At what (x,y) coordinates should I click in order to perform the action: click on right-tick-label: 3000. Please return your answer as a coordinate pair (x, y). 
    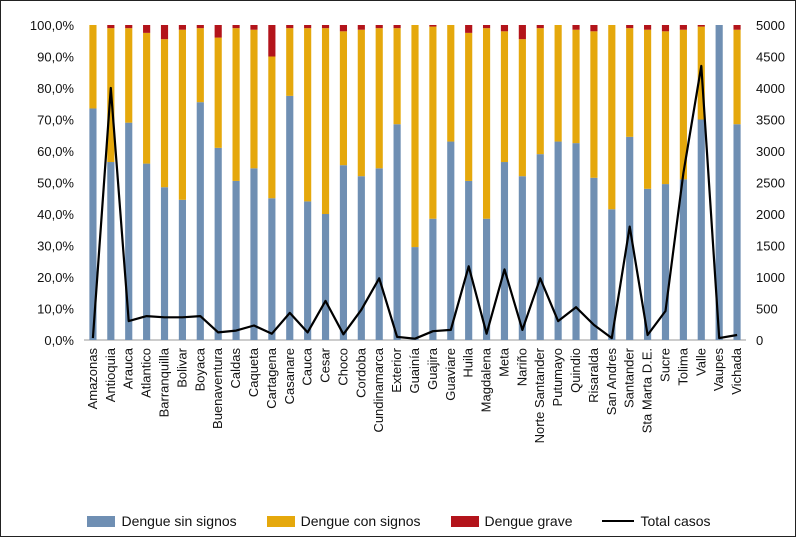
    Looking at the image, I should click on (770, 151).